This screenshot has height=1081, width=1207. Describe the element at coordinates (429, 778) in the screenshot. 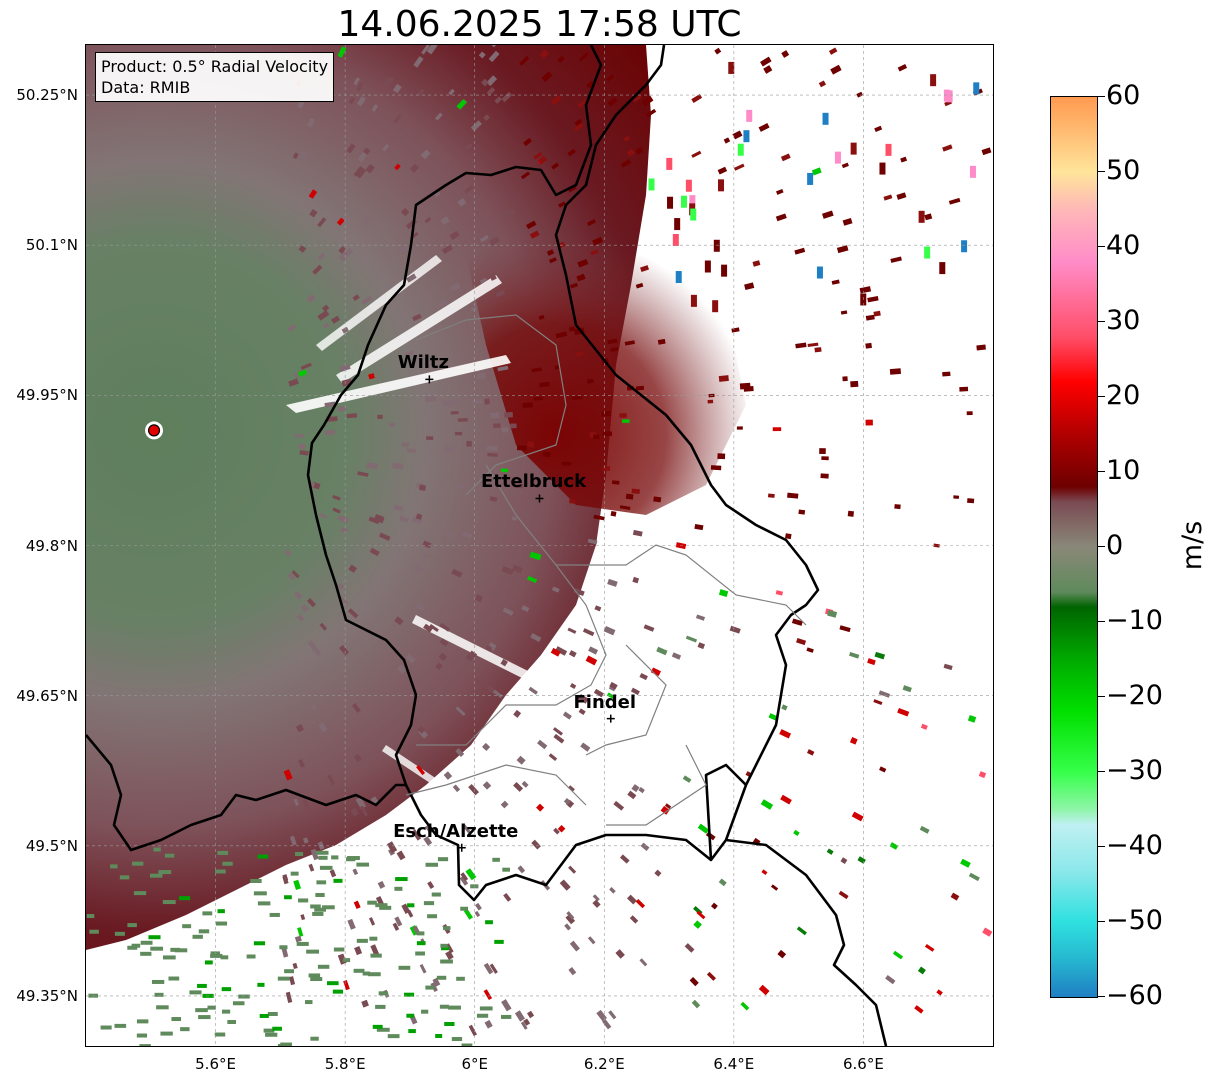

I see `echo-gap` at that location.